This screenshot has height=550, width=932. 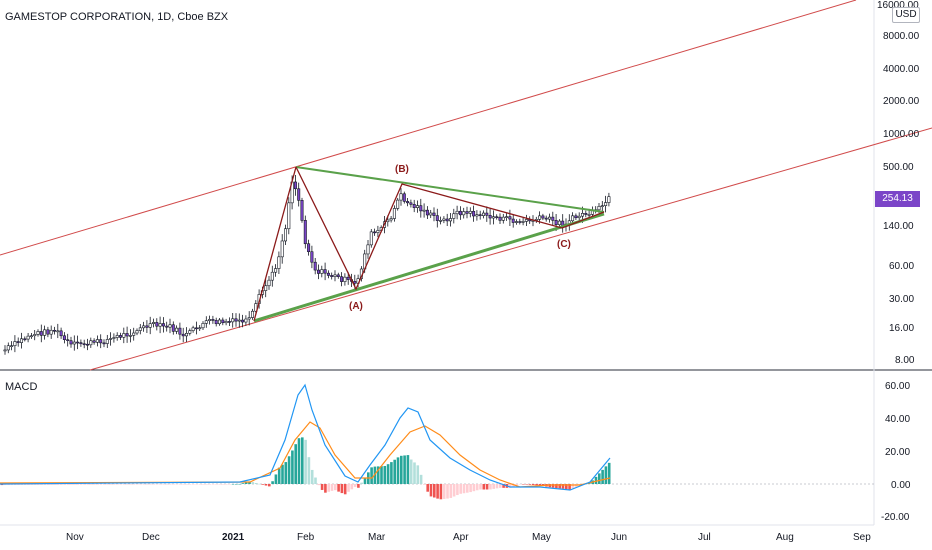 What do you see at coordinates (906, 15) in the screenshot?
I see `currency-badge: USD` at bounding box center [906, 15].